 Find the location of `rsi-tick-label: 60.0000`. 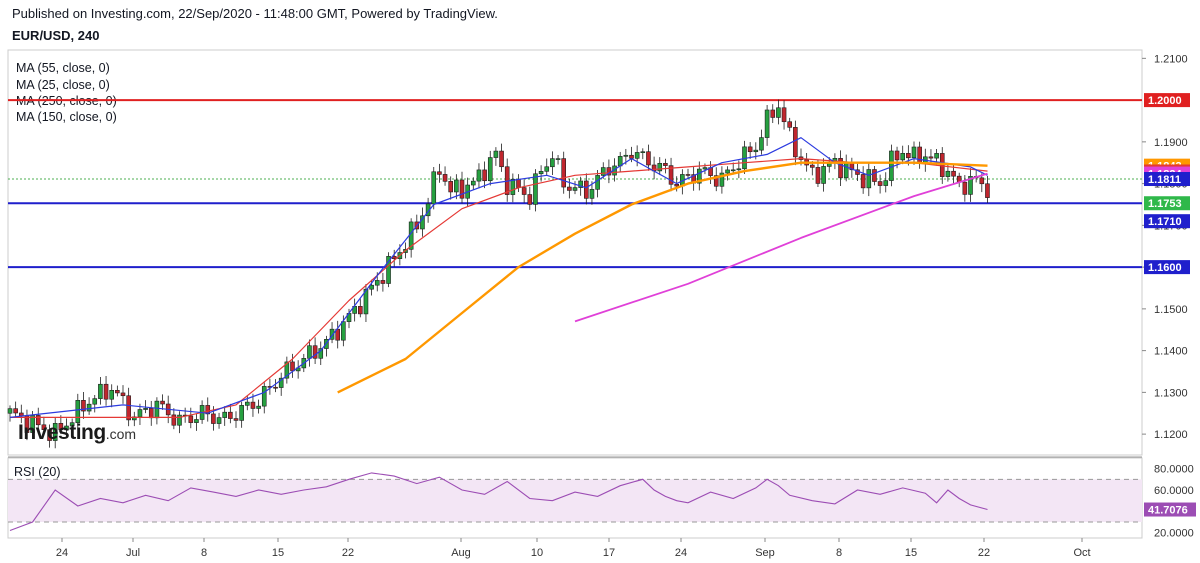

rsi-tick-label: 60.0000 is located at coordinates (1174, 491).